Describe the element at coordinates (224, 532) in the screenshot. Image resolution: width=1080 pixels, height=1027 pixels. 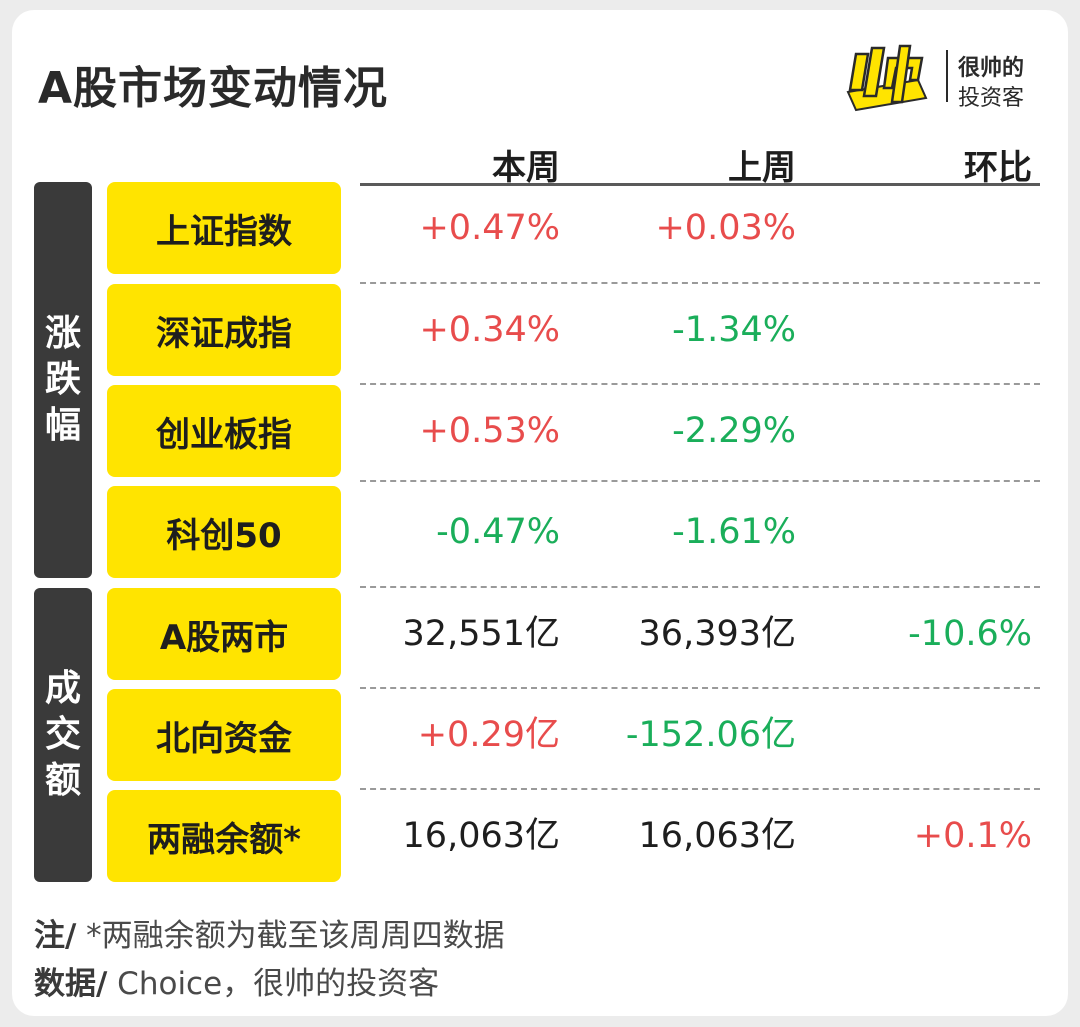
I see `row-label: 科创50` at that location.